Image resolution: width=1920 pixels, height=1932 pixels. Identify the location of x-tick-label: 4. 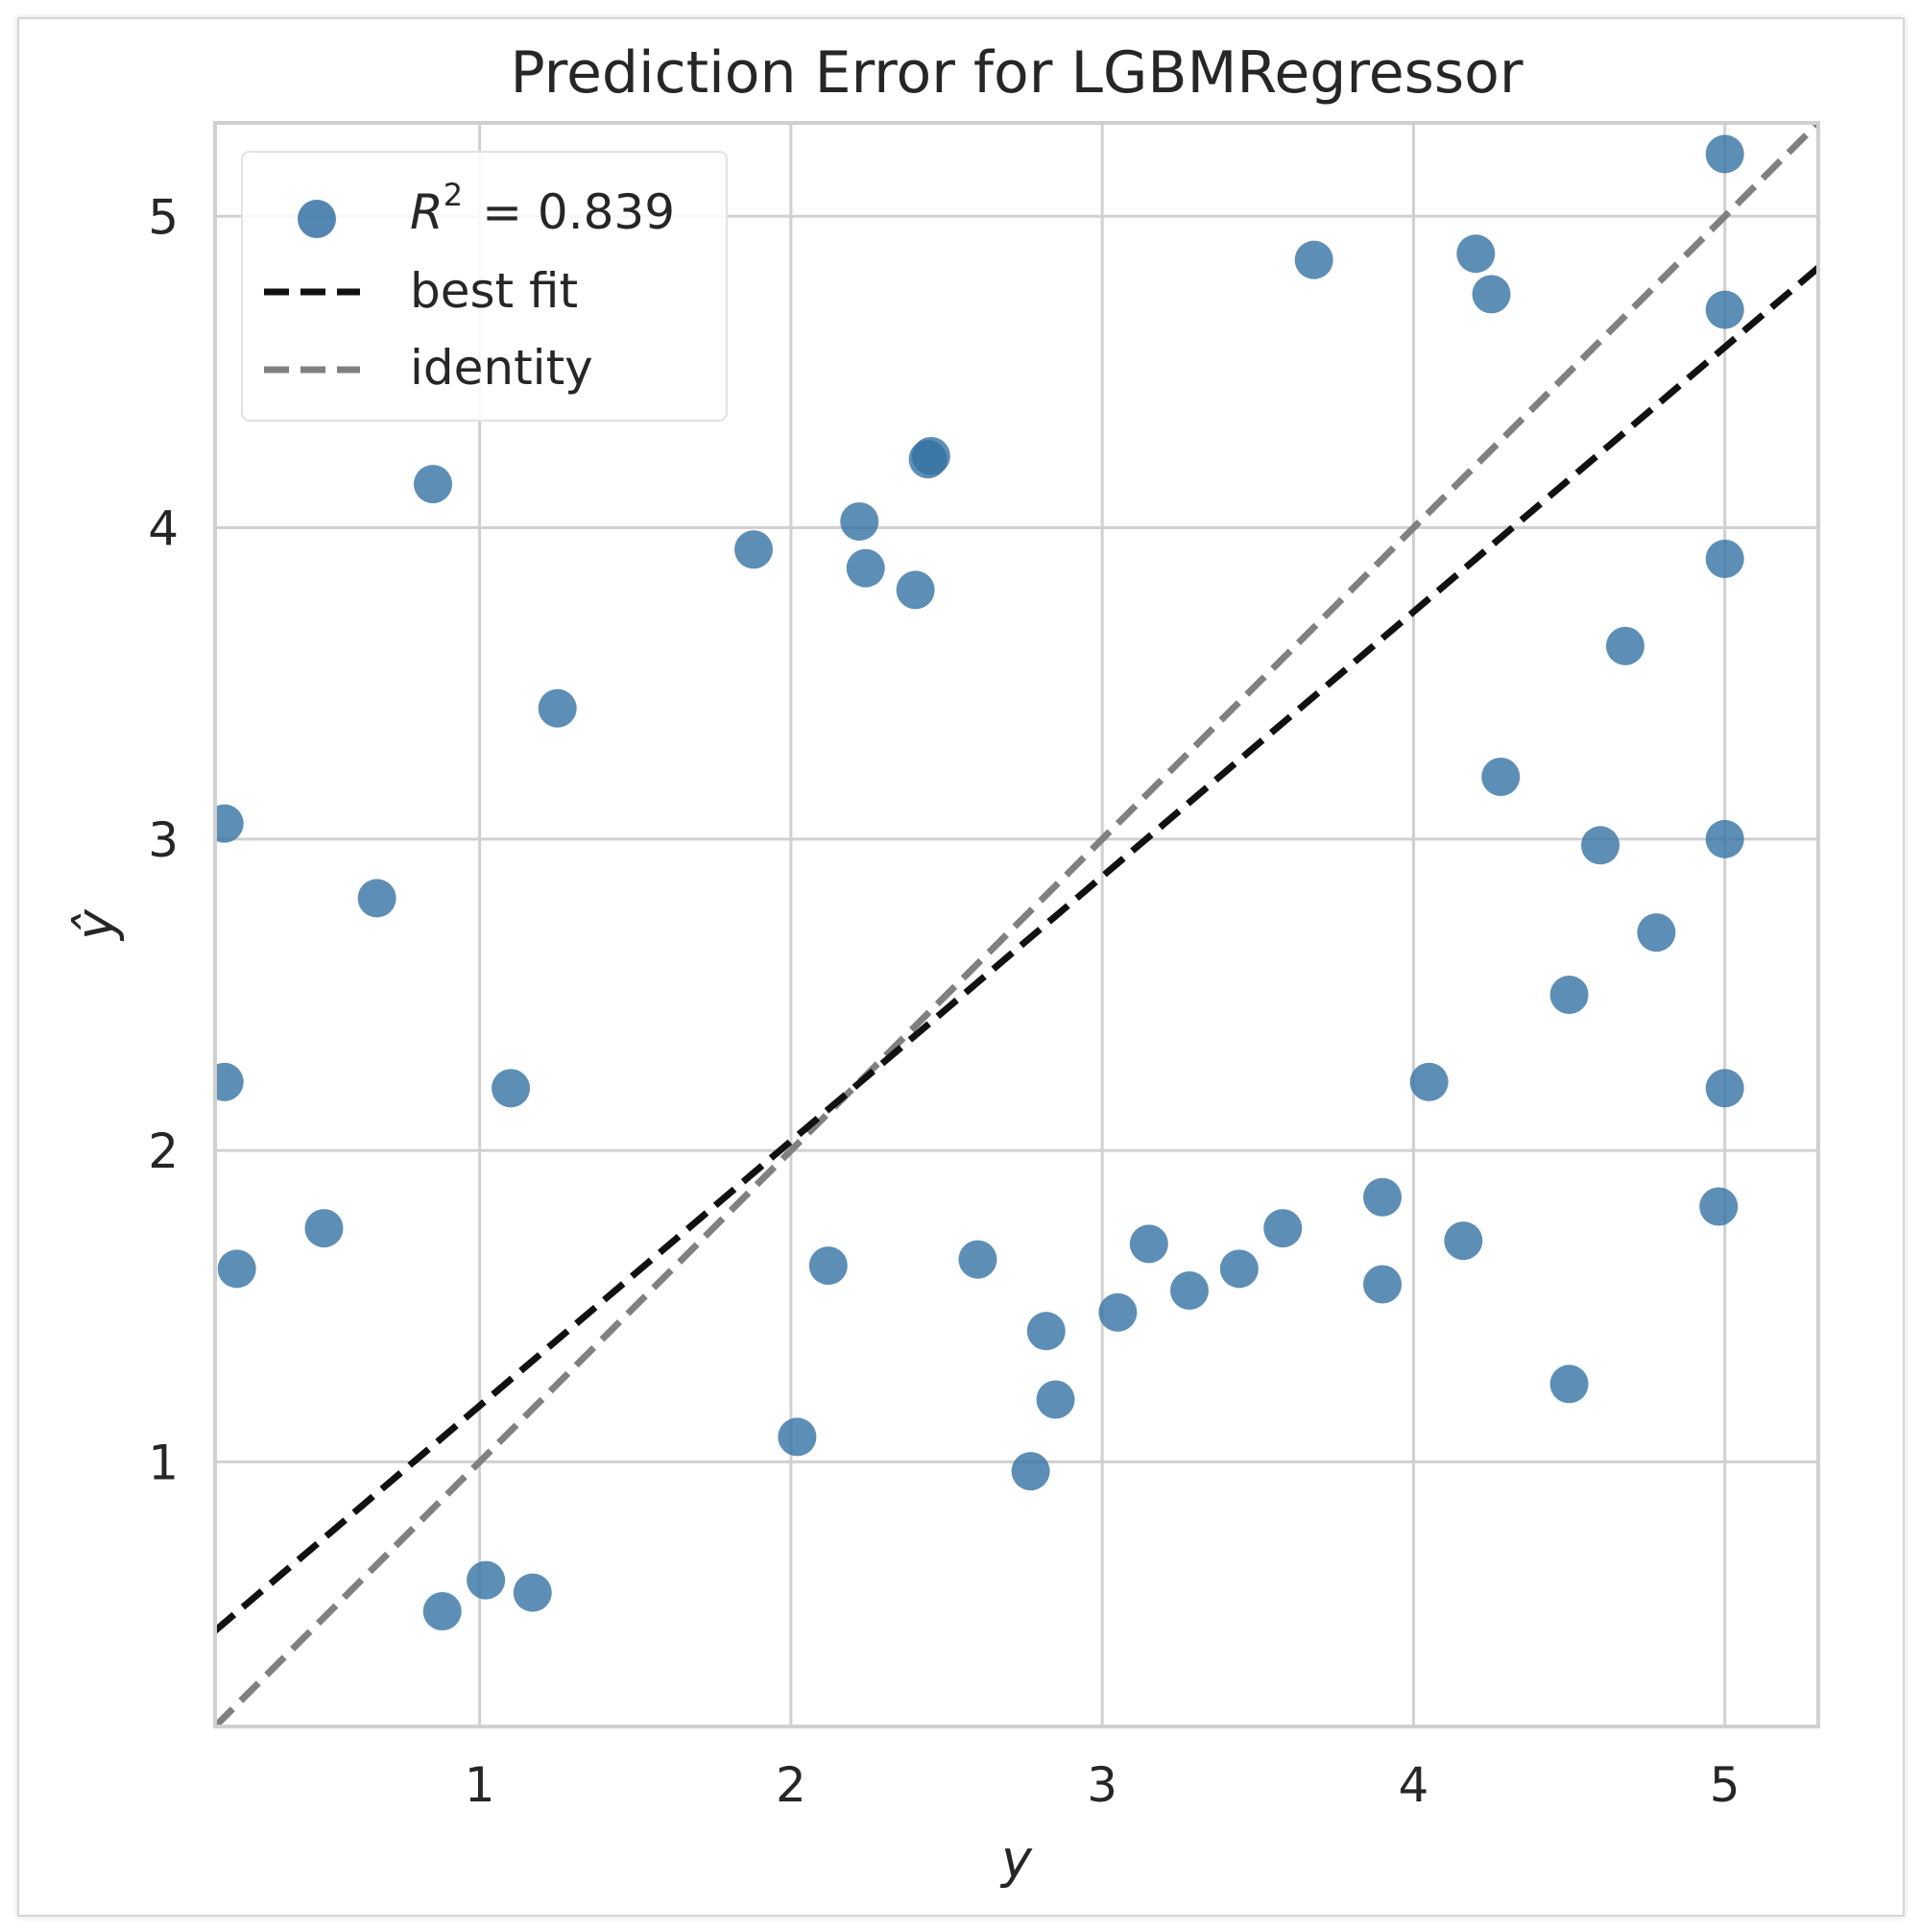
(1414, 1785).